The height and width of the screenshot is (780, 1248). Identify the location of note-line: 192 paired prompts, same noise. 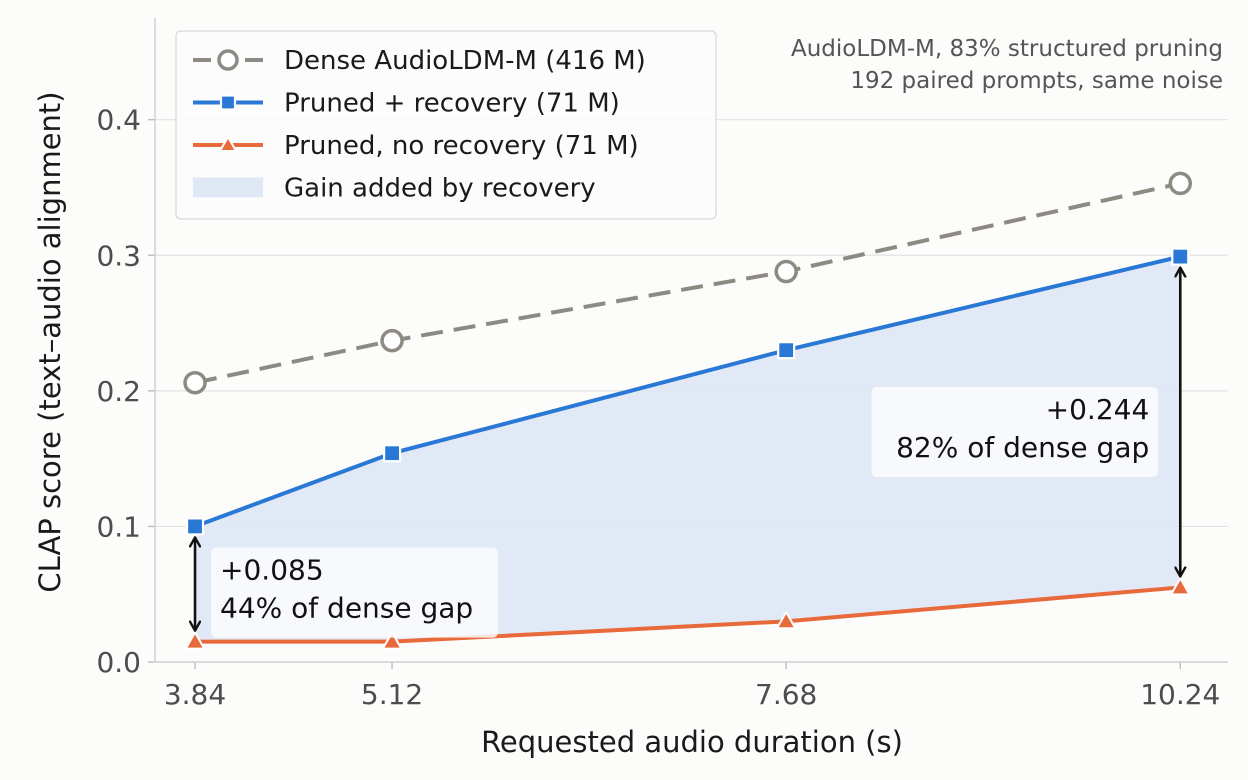
(1036, 81).